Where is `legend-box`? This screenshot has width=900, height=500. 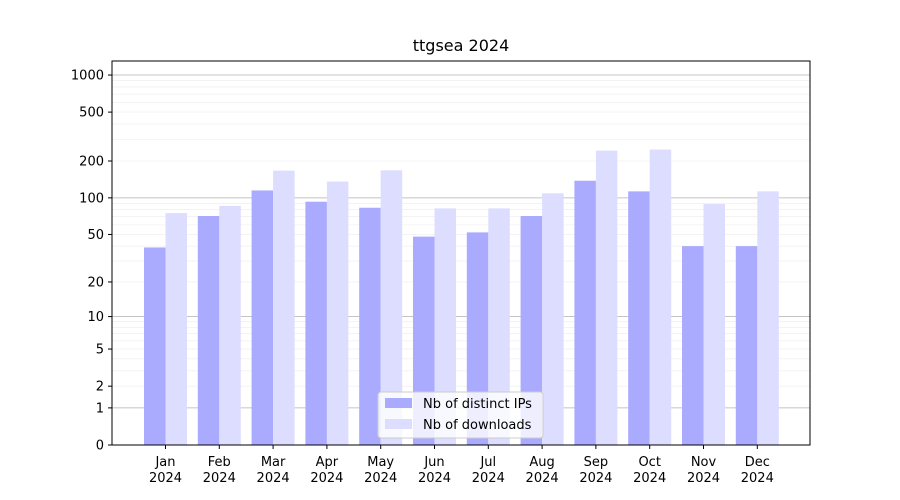
legend-box is located at coordinates (460, 415).